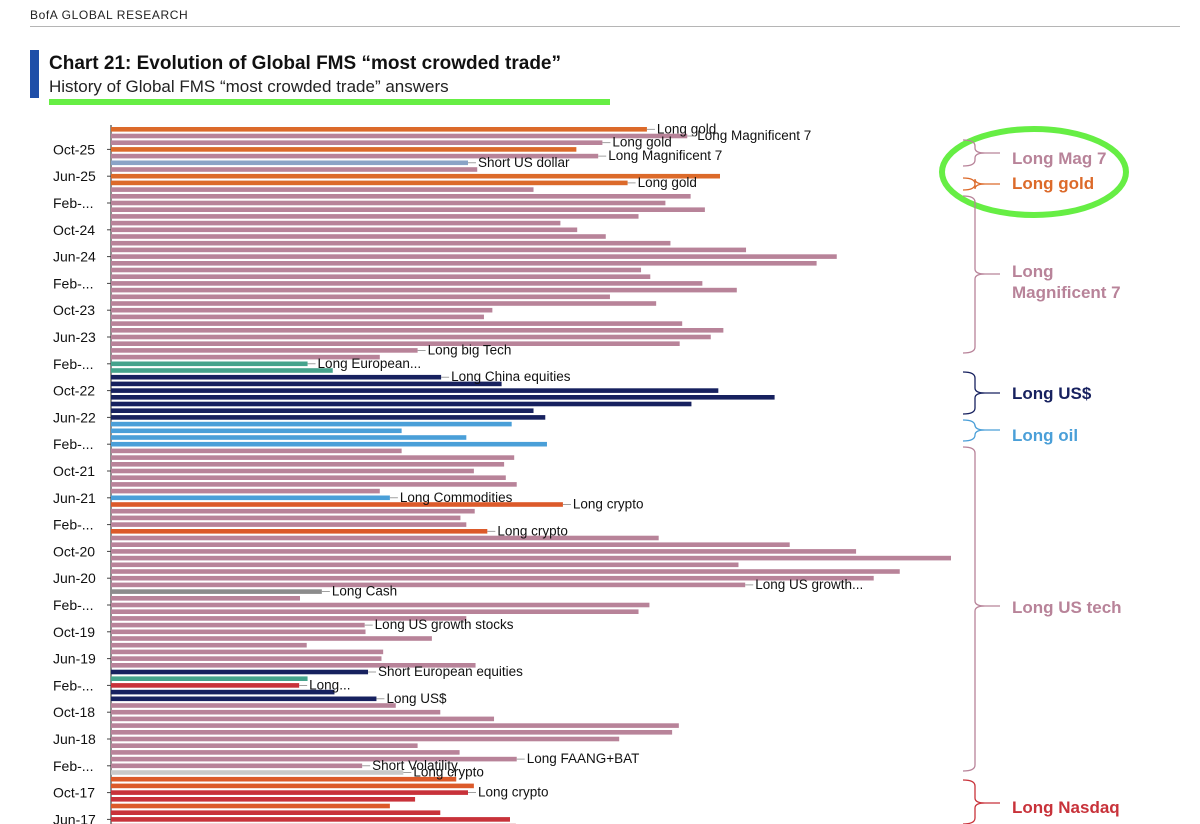 The width and height of the screenshot is (1200, 824). What do you see at coordinates (1066, 282) in the screenshot?
I see `legend-label: Long Magnificent 7` at bounding box center [1066, 282].